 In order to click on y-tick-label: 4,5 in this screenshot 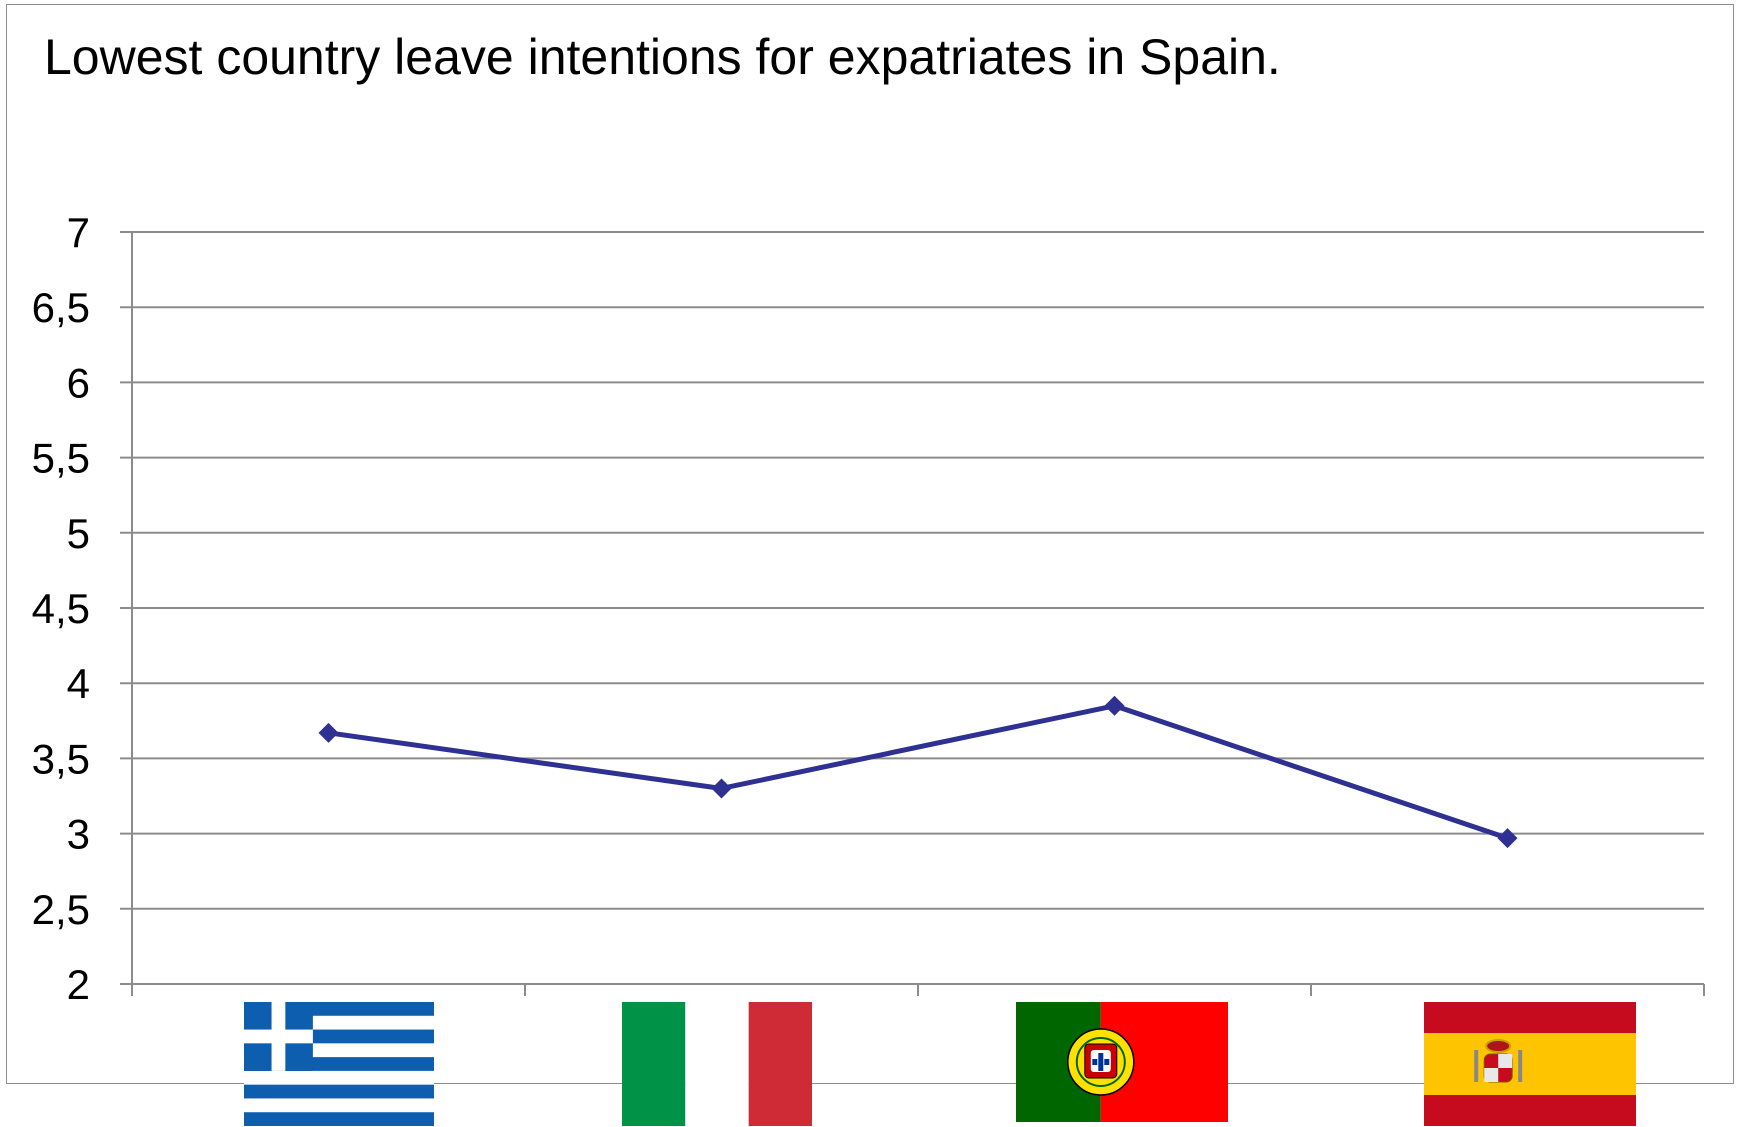, I will do `click(61, 608)`.